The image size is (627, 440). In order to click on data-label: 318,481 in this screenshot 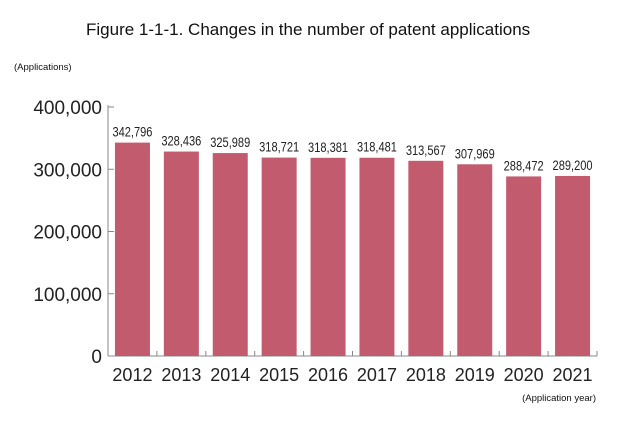, I will do `click(377, 147)`.